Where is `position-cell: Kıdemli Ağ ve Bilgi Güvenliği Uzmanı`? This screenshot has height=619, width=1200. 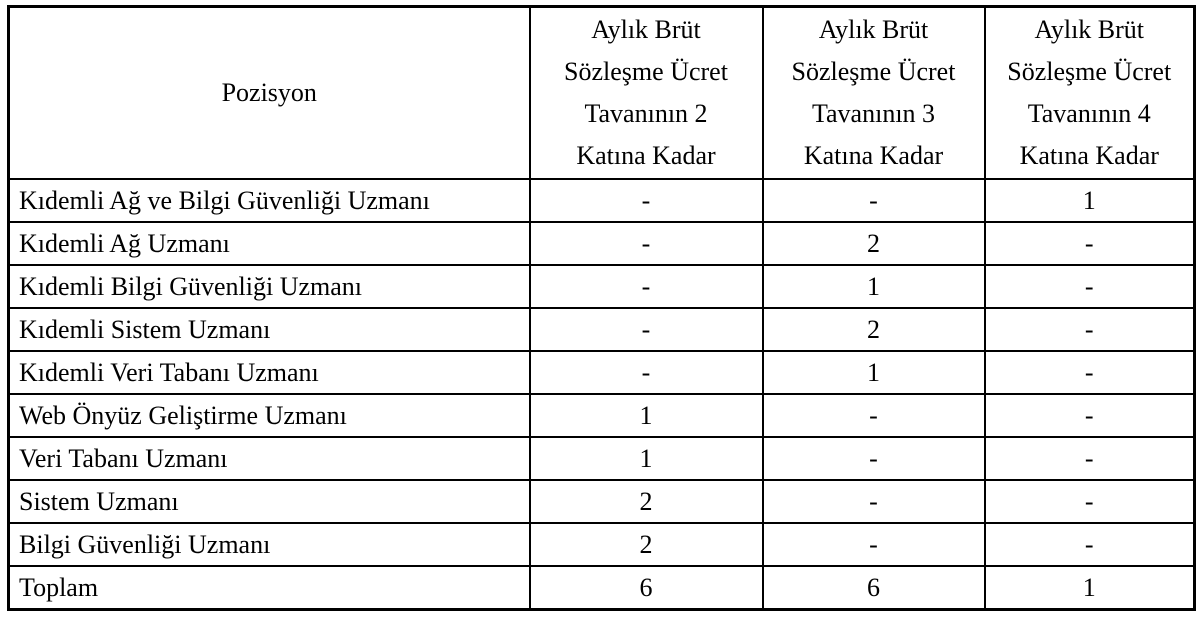 position-cell: Kıdemli Ağ ve Bilgi Güvenliği Uzmanı is located at coordinates (269, 200).